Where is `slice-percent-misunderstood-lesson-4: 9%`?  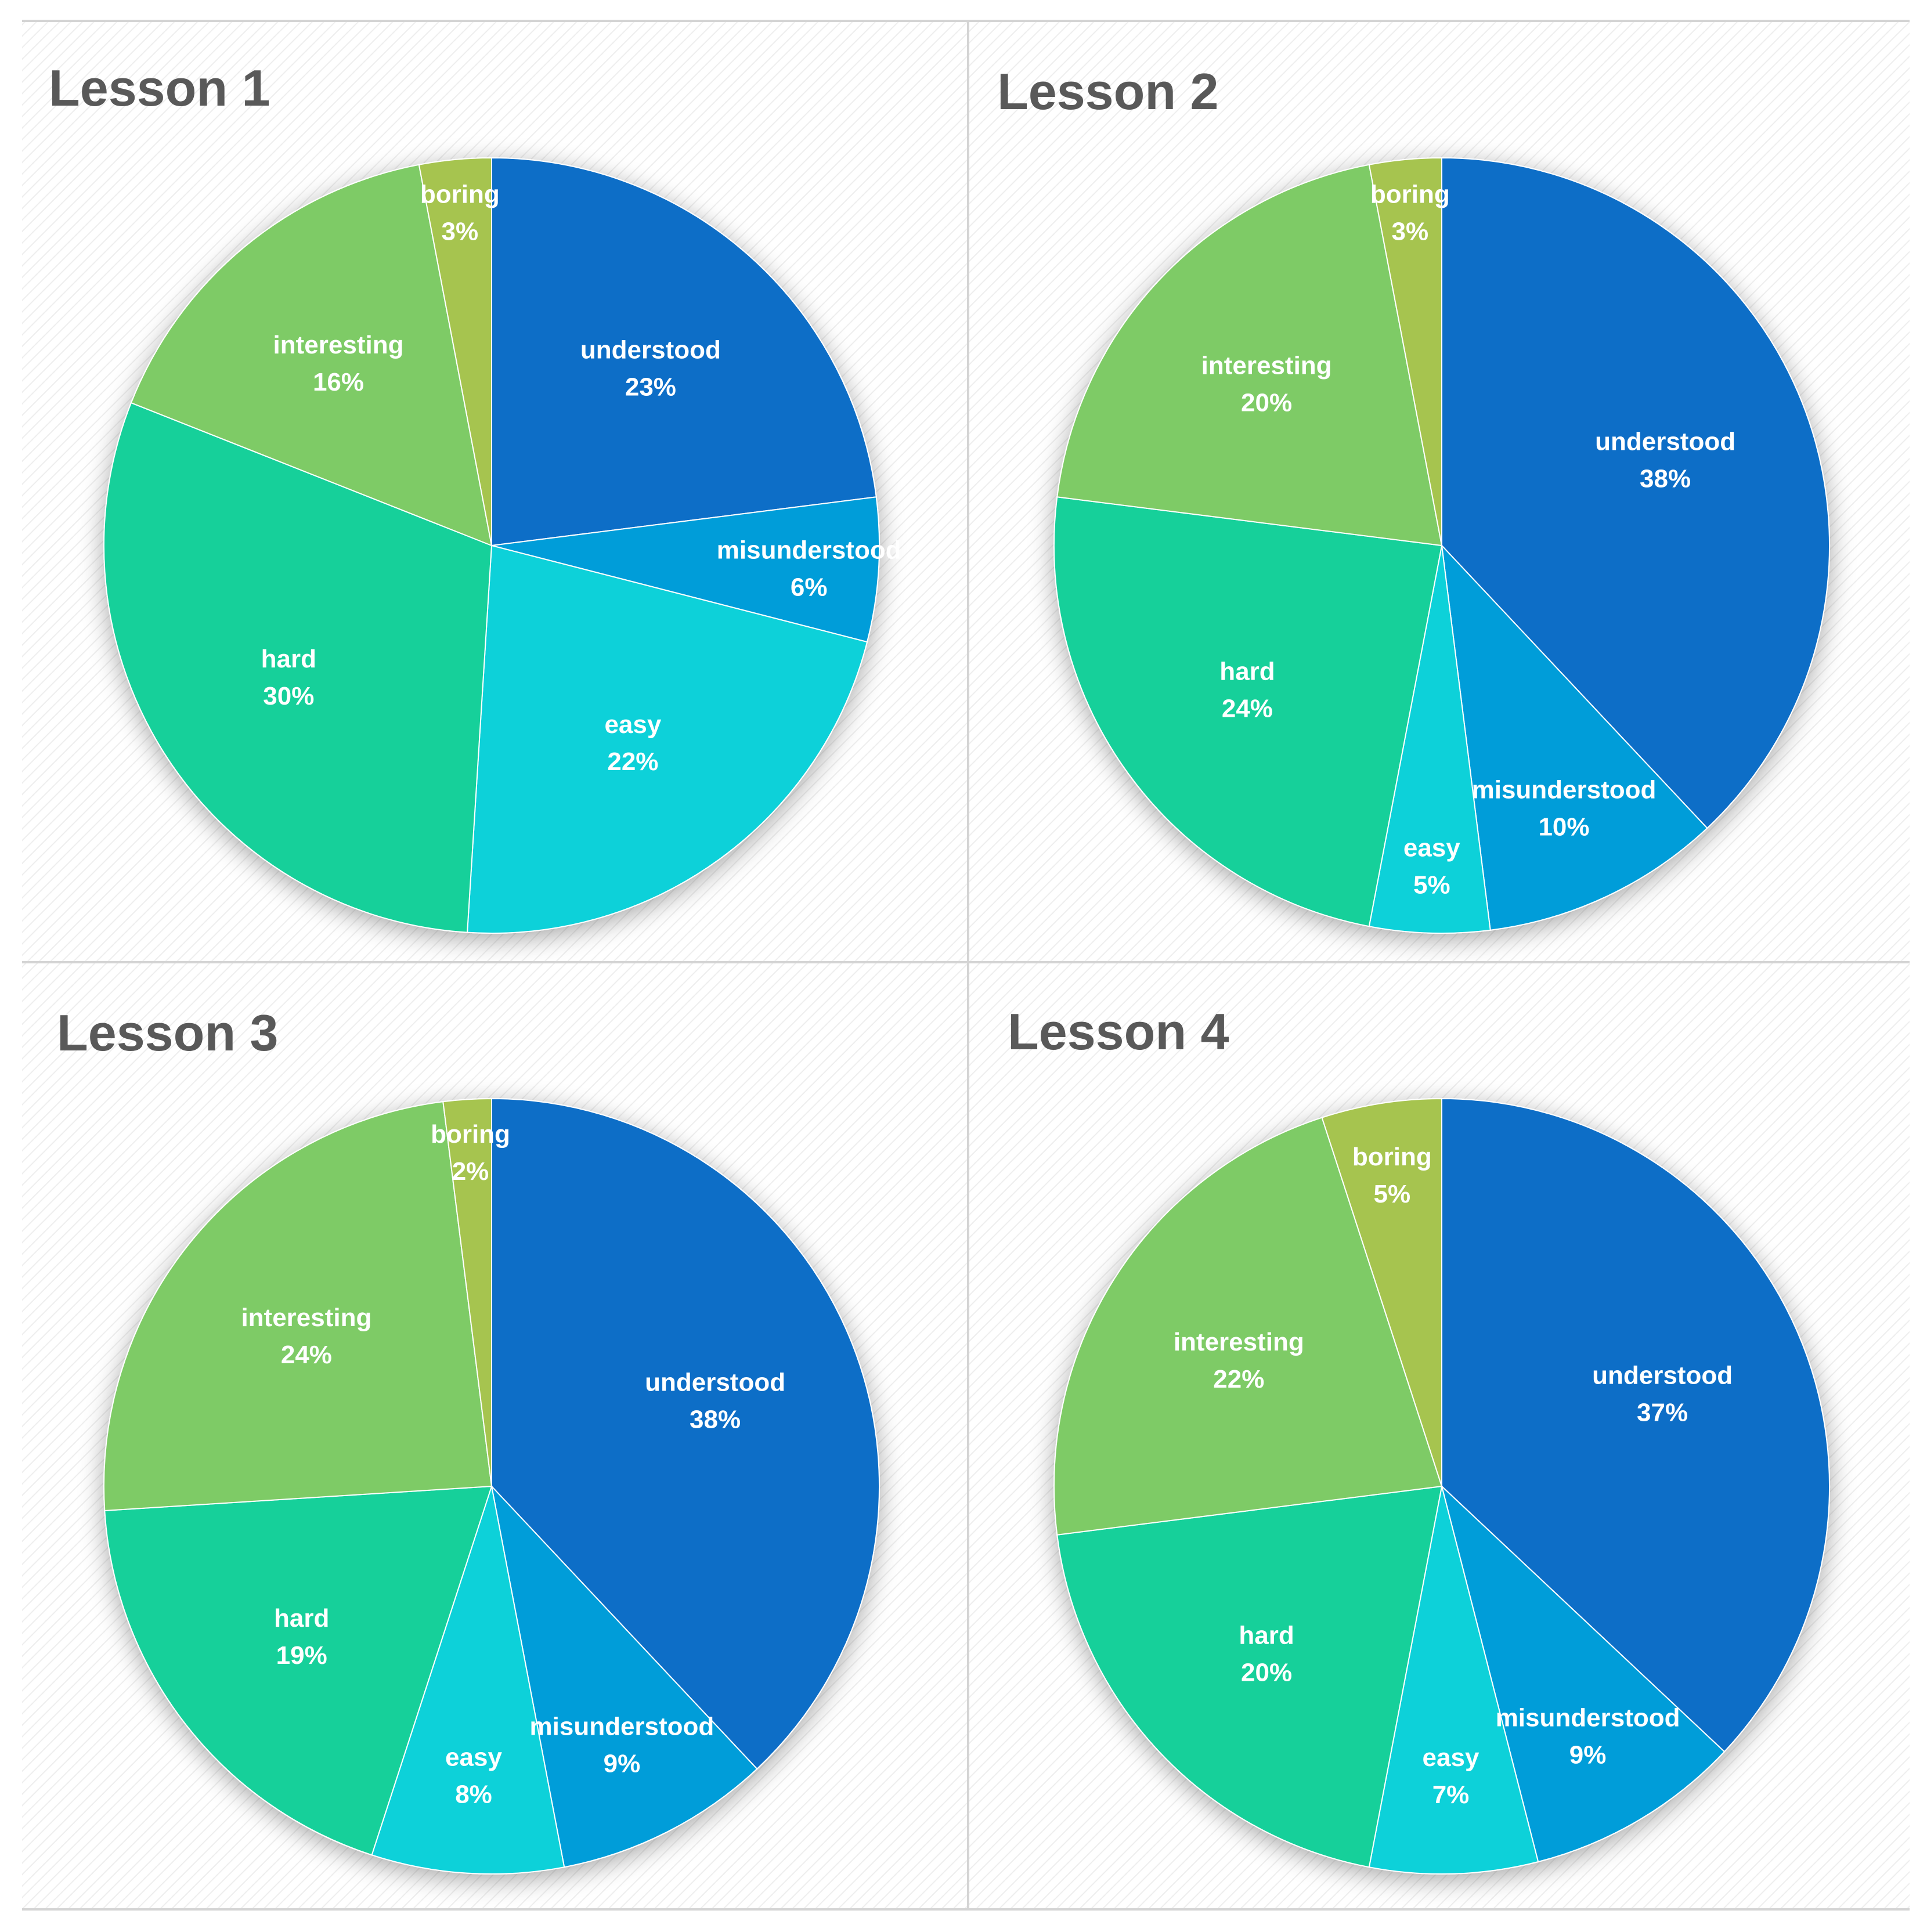
slice-percent-misunderstood-lesson-4: 9% is located at coordinates (1588, 1755).